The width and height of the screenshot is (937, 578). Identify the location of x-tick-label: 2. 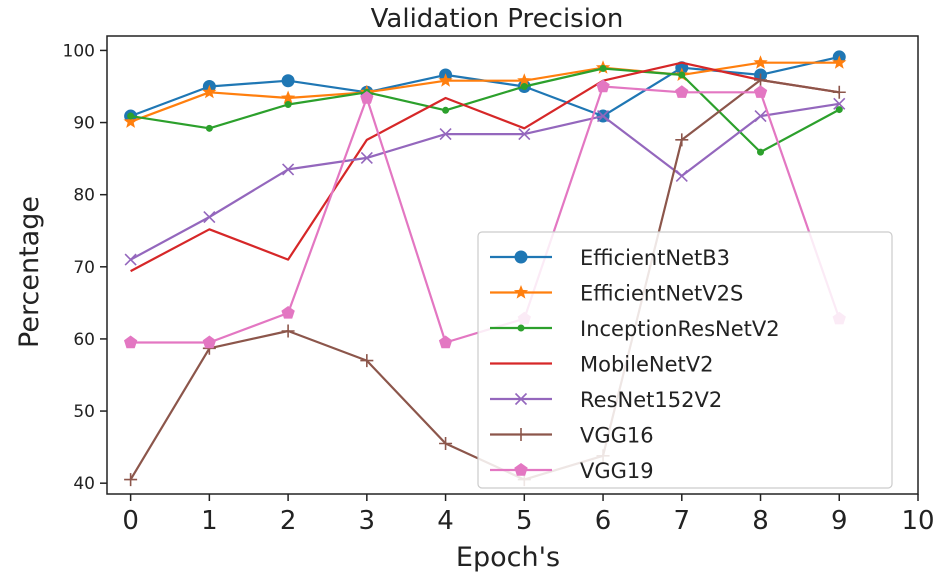
(288, 521).